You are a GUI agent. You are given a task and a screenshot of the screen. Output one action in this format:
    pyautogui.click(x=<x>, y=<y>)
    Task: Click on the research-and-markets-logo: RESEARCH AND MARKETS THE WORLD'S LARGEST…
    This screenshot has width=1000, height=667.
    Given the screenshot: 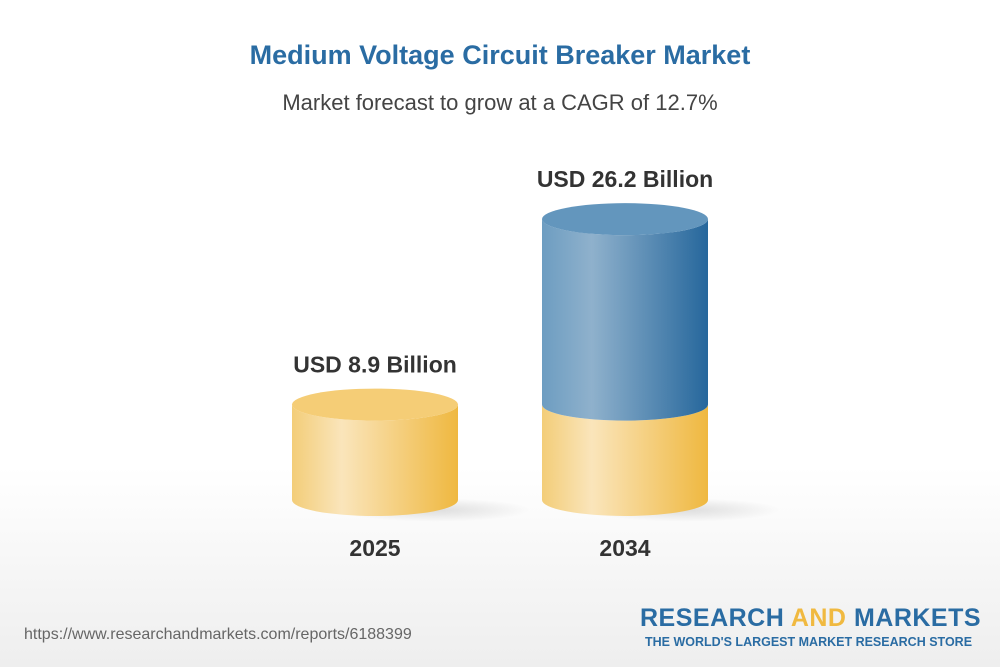 What is the action you would take?
    pyautogui.click(x=811, y=626)
    